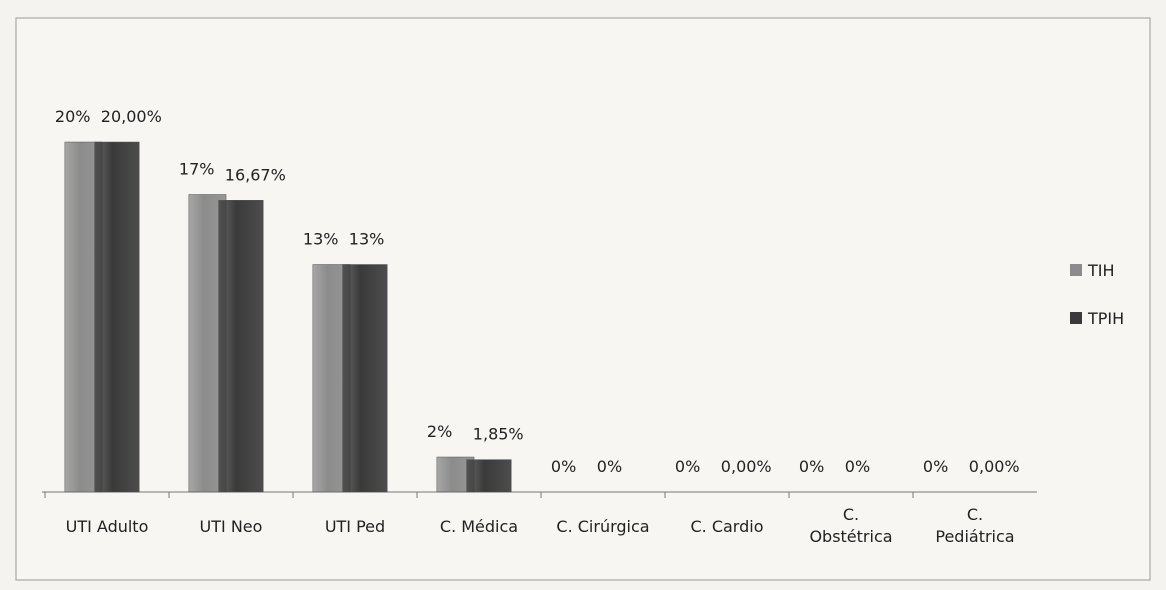  I want to click on data-label: 1,85%, so click(498, 434).